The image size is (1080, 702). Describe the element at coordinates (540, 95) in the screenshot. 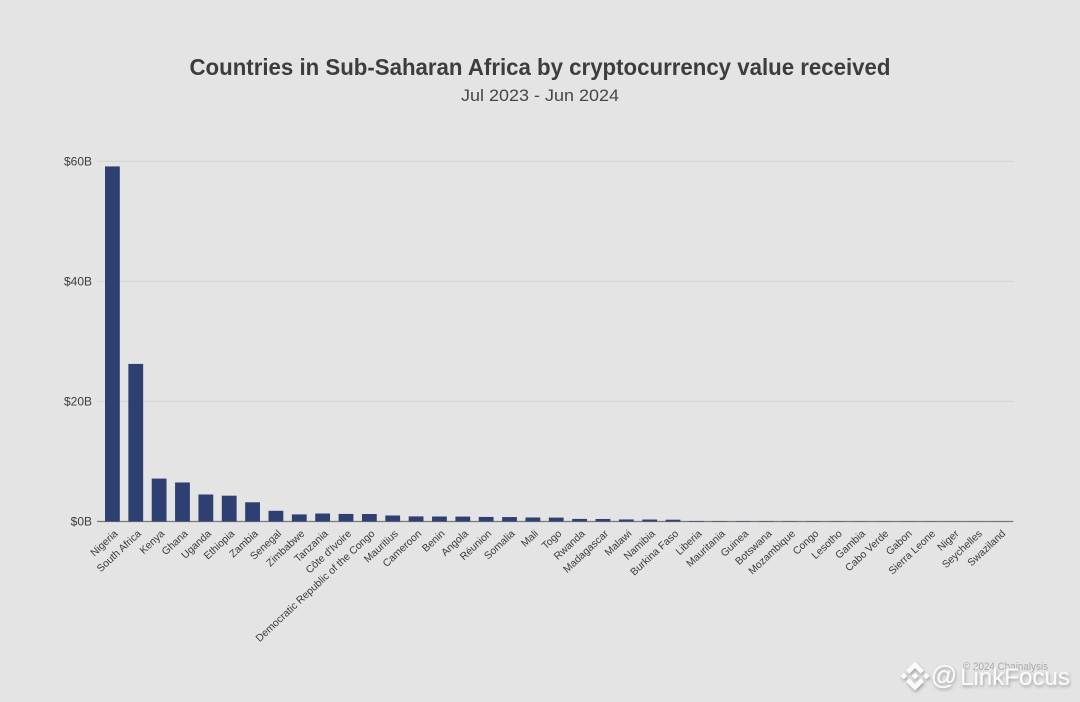

I see `svg-text: Jul 2023 - Jun 2024` at that location.